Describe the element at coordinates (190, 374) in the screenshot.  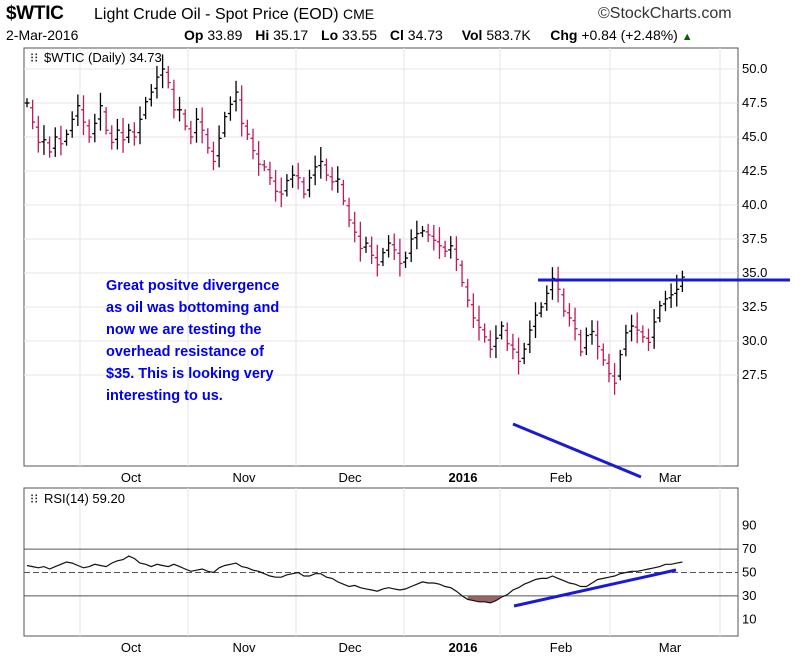
I see `annotation-line-5: $35. This is looking very` at that location.